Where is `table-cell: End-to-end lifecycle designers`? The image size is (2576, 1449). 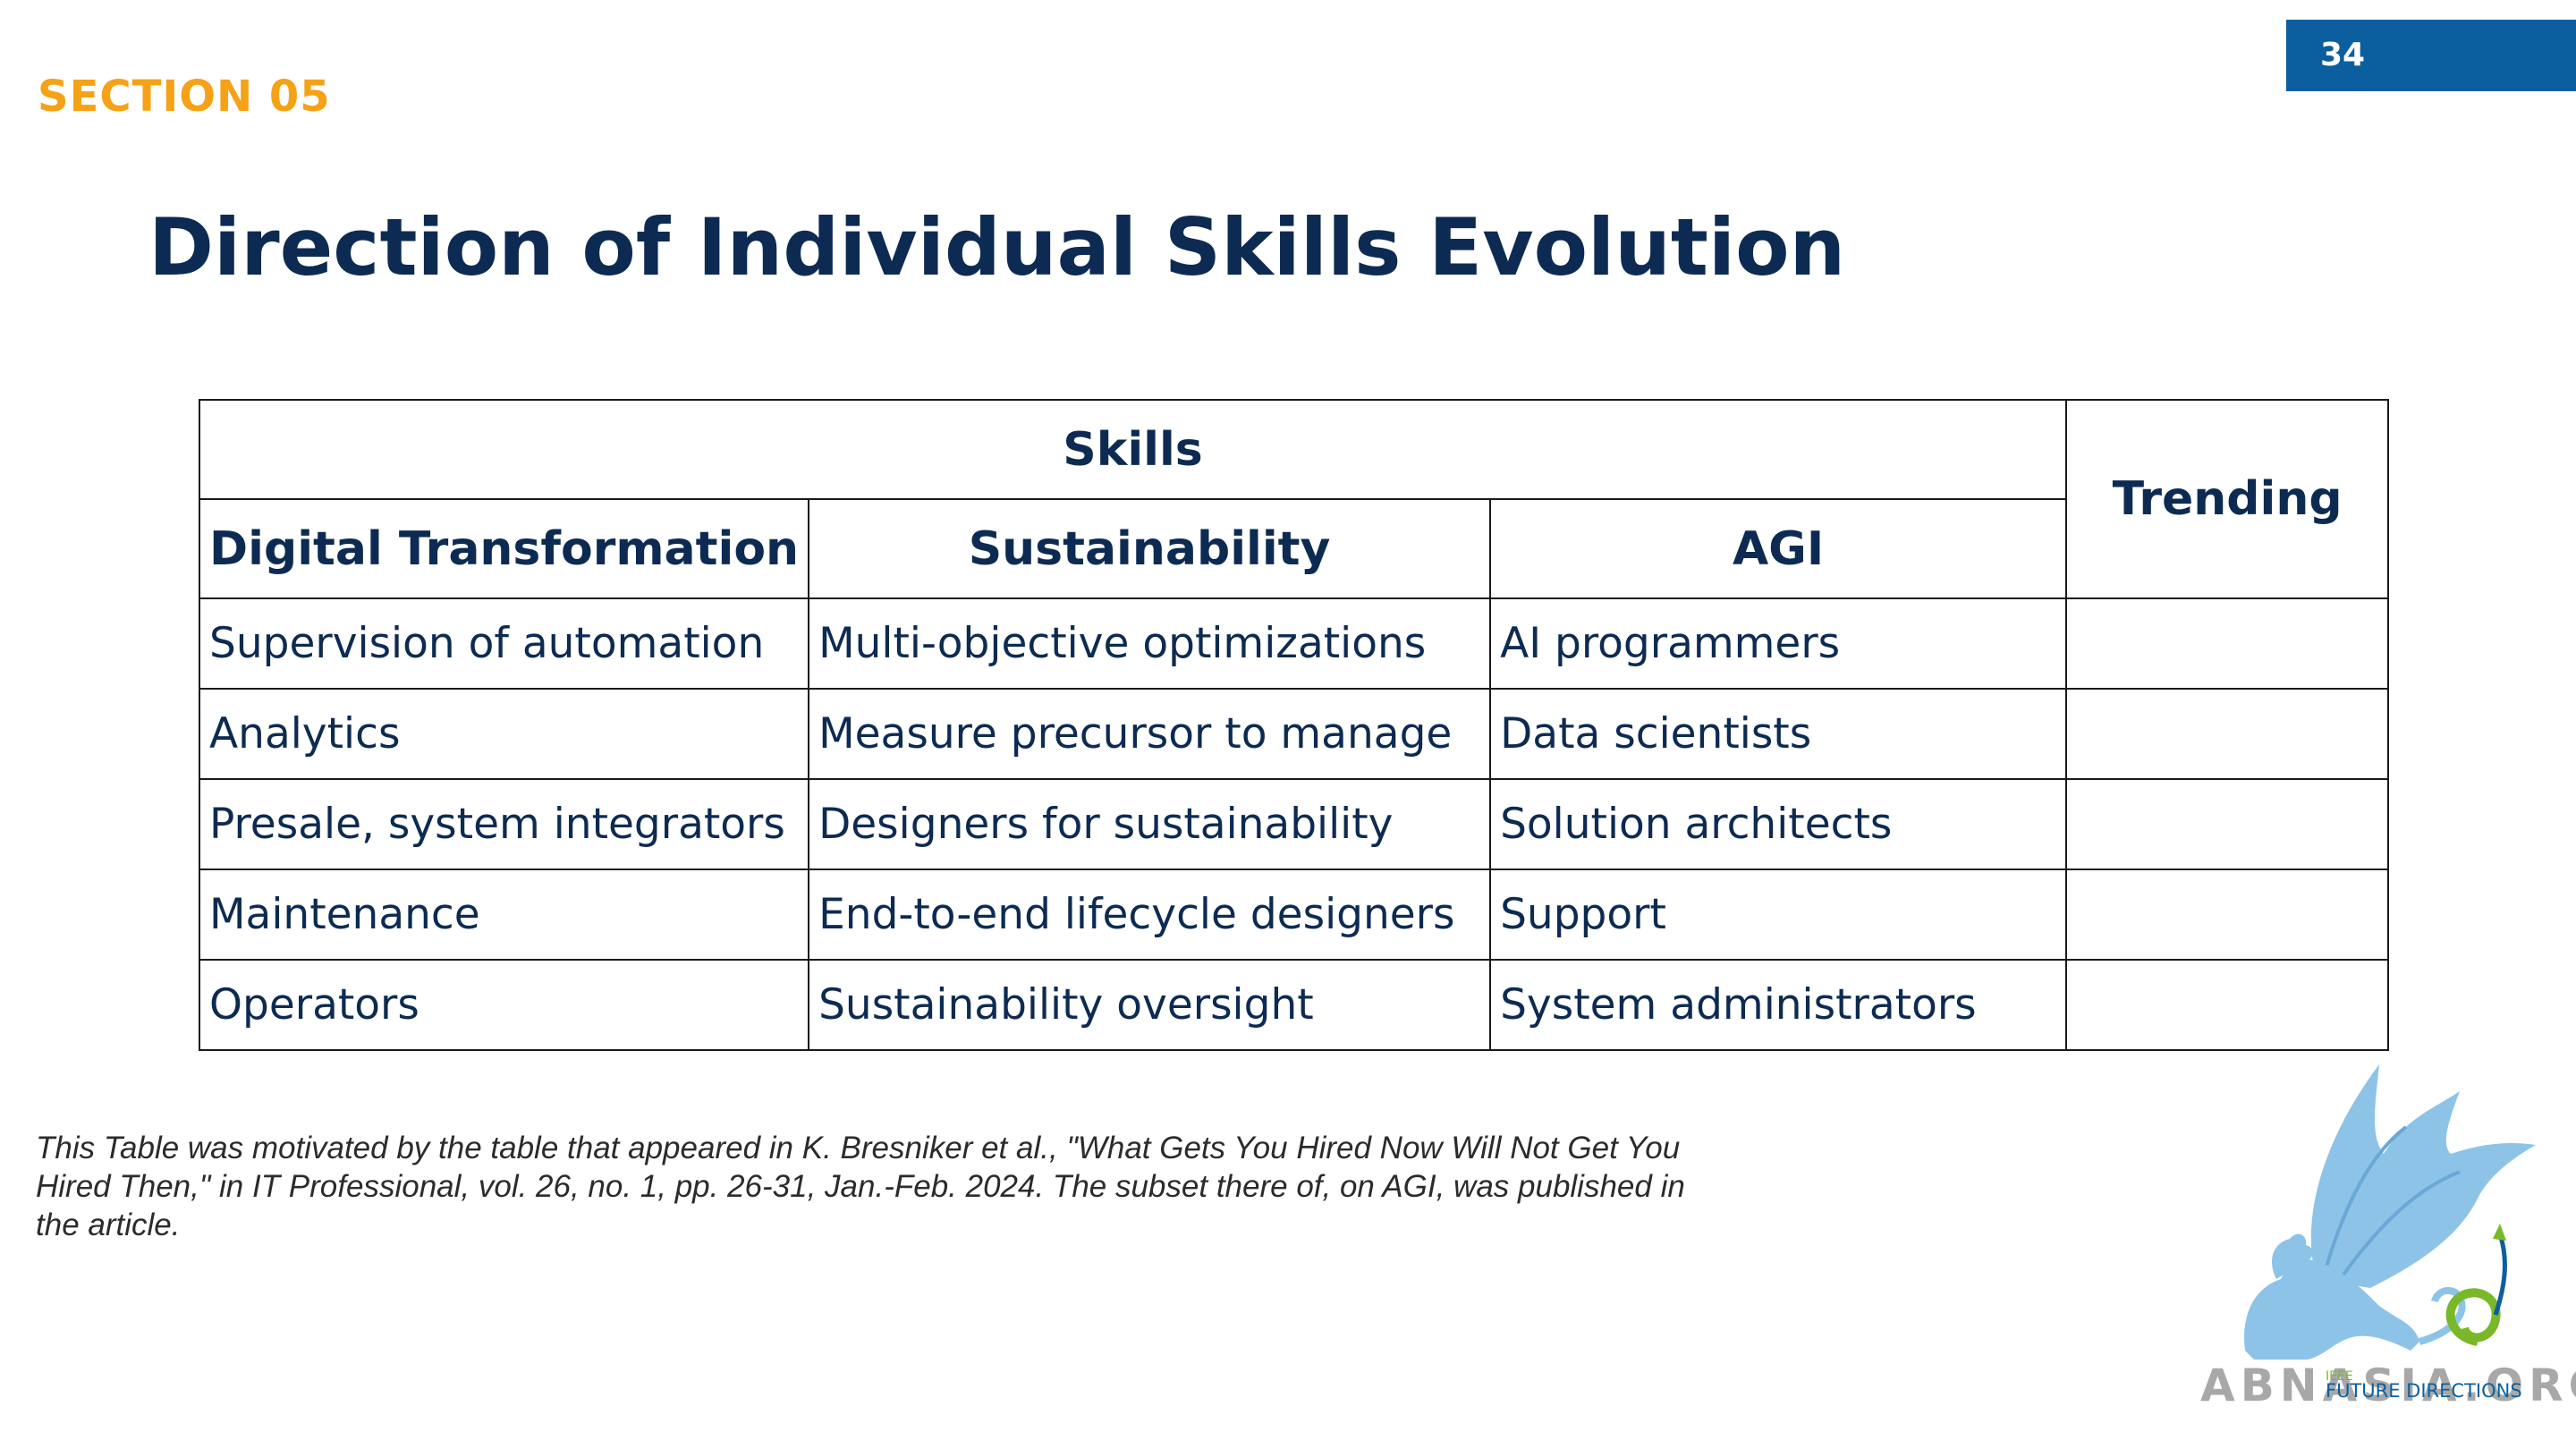
table-cell: End-to-end lifecycle designers is located at coordinates (1150, 915).